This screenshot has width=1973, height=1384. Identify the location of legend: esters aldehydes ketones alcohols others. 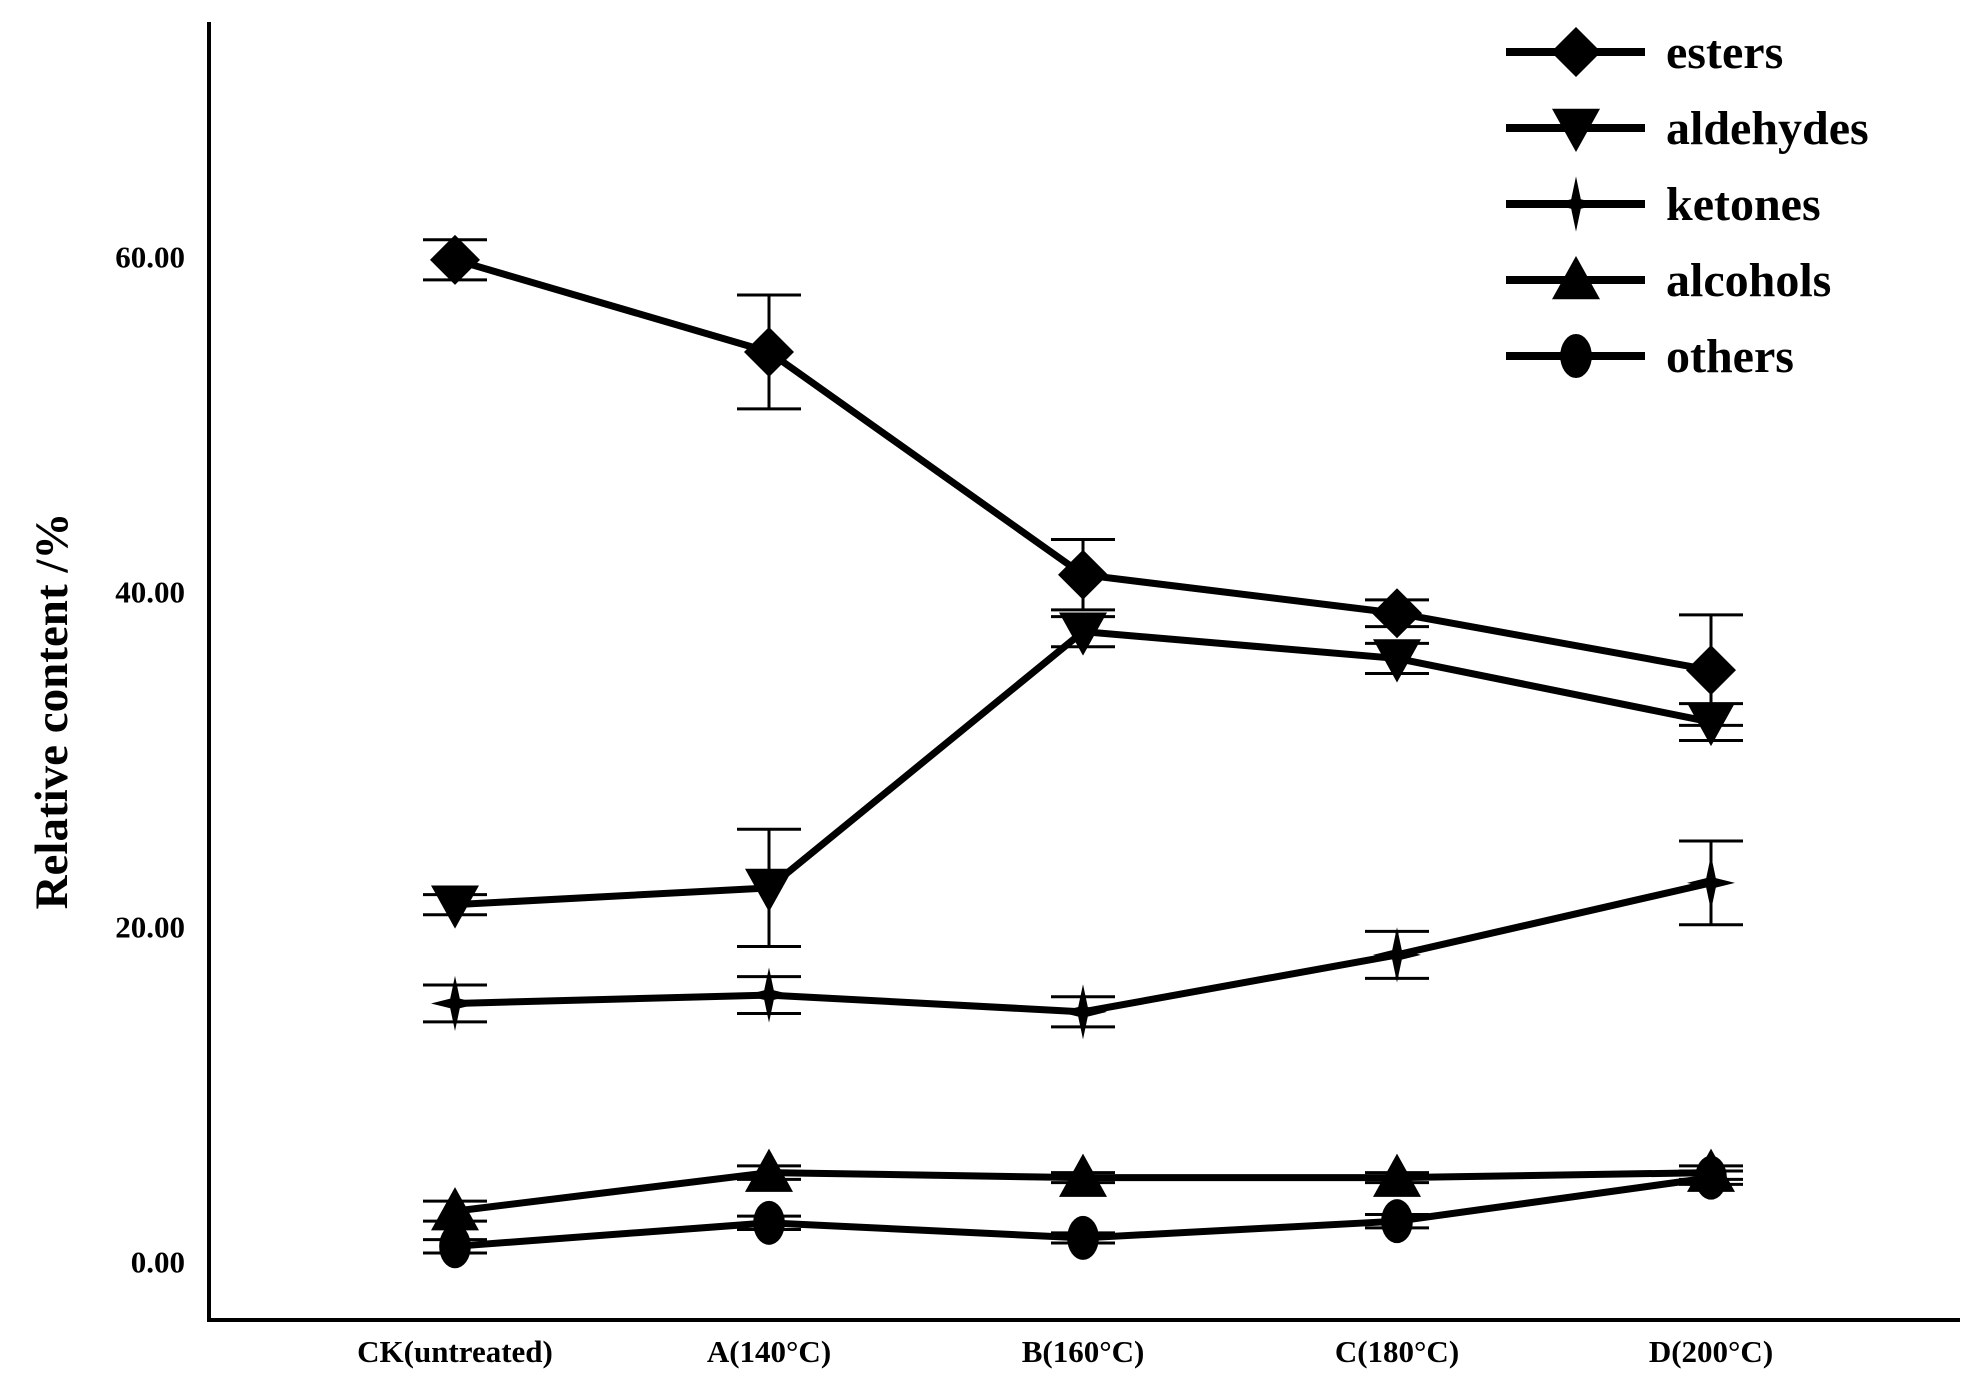
(1687, 204).